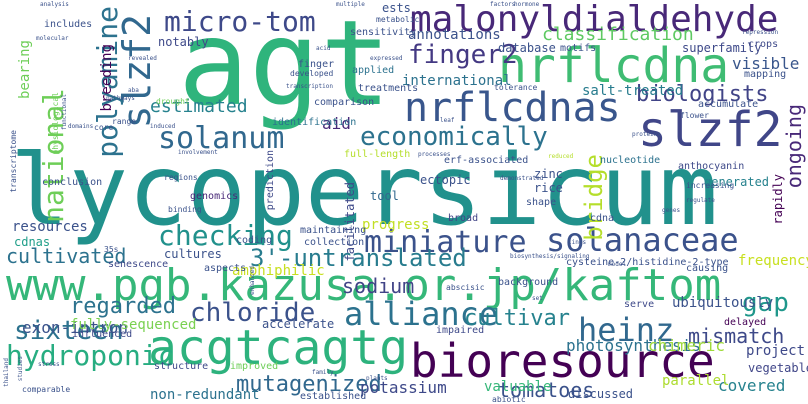  Describe the element at coordinates (550, 256) in the screenshot. I see `word: biosynthesis/signaling` at that location.